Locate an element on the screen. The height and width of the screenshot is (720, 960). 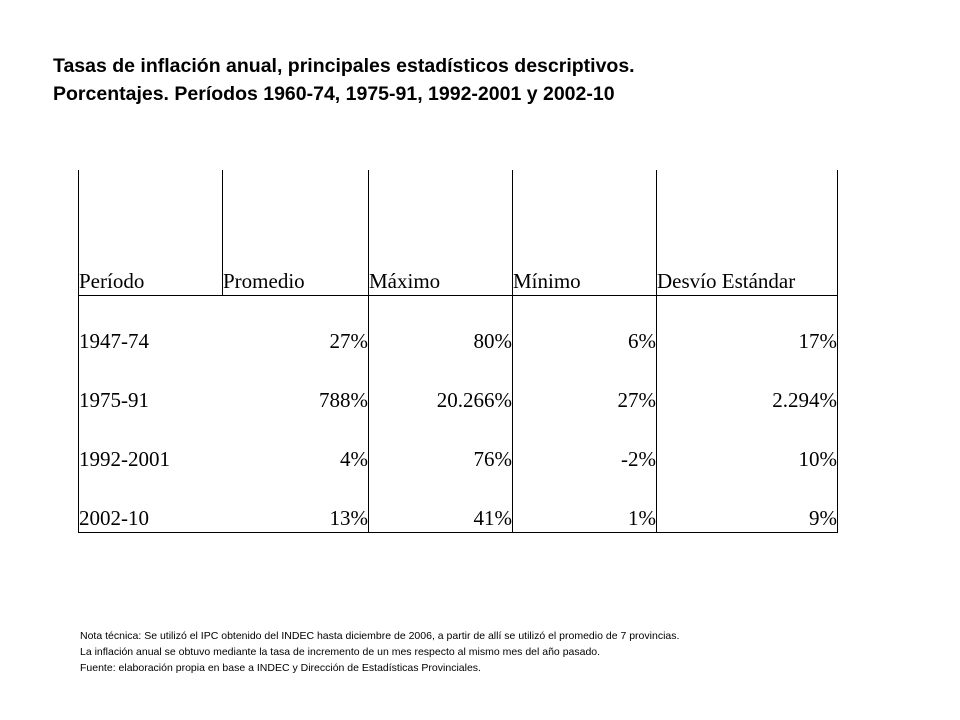
cell-promedio: 13% is located at coordinates (295, 503).